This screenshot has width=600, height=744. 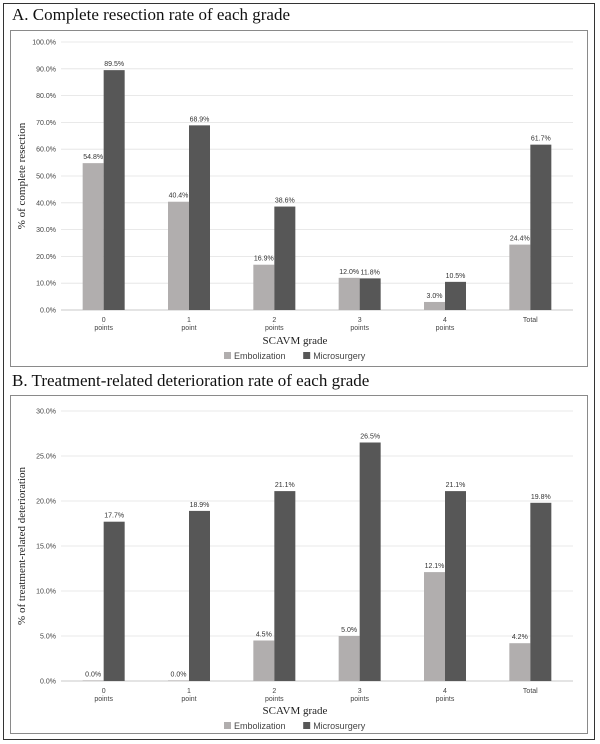 I want to click on chart-a-title: A. Complete resection rate of each grade, so click(x=151, y=14).